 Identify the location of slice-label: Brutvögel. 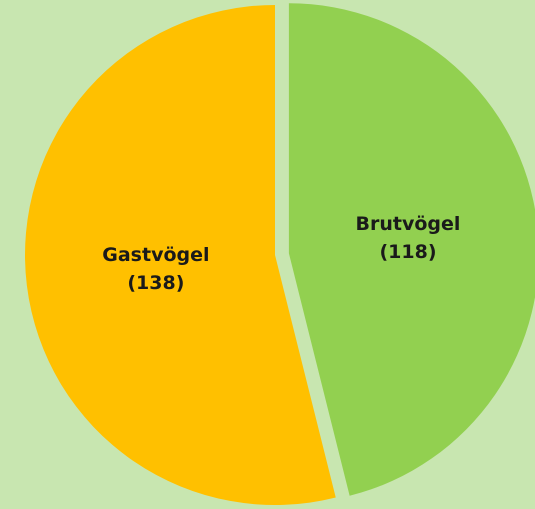
(408, 224).